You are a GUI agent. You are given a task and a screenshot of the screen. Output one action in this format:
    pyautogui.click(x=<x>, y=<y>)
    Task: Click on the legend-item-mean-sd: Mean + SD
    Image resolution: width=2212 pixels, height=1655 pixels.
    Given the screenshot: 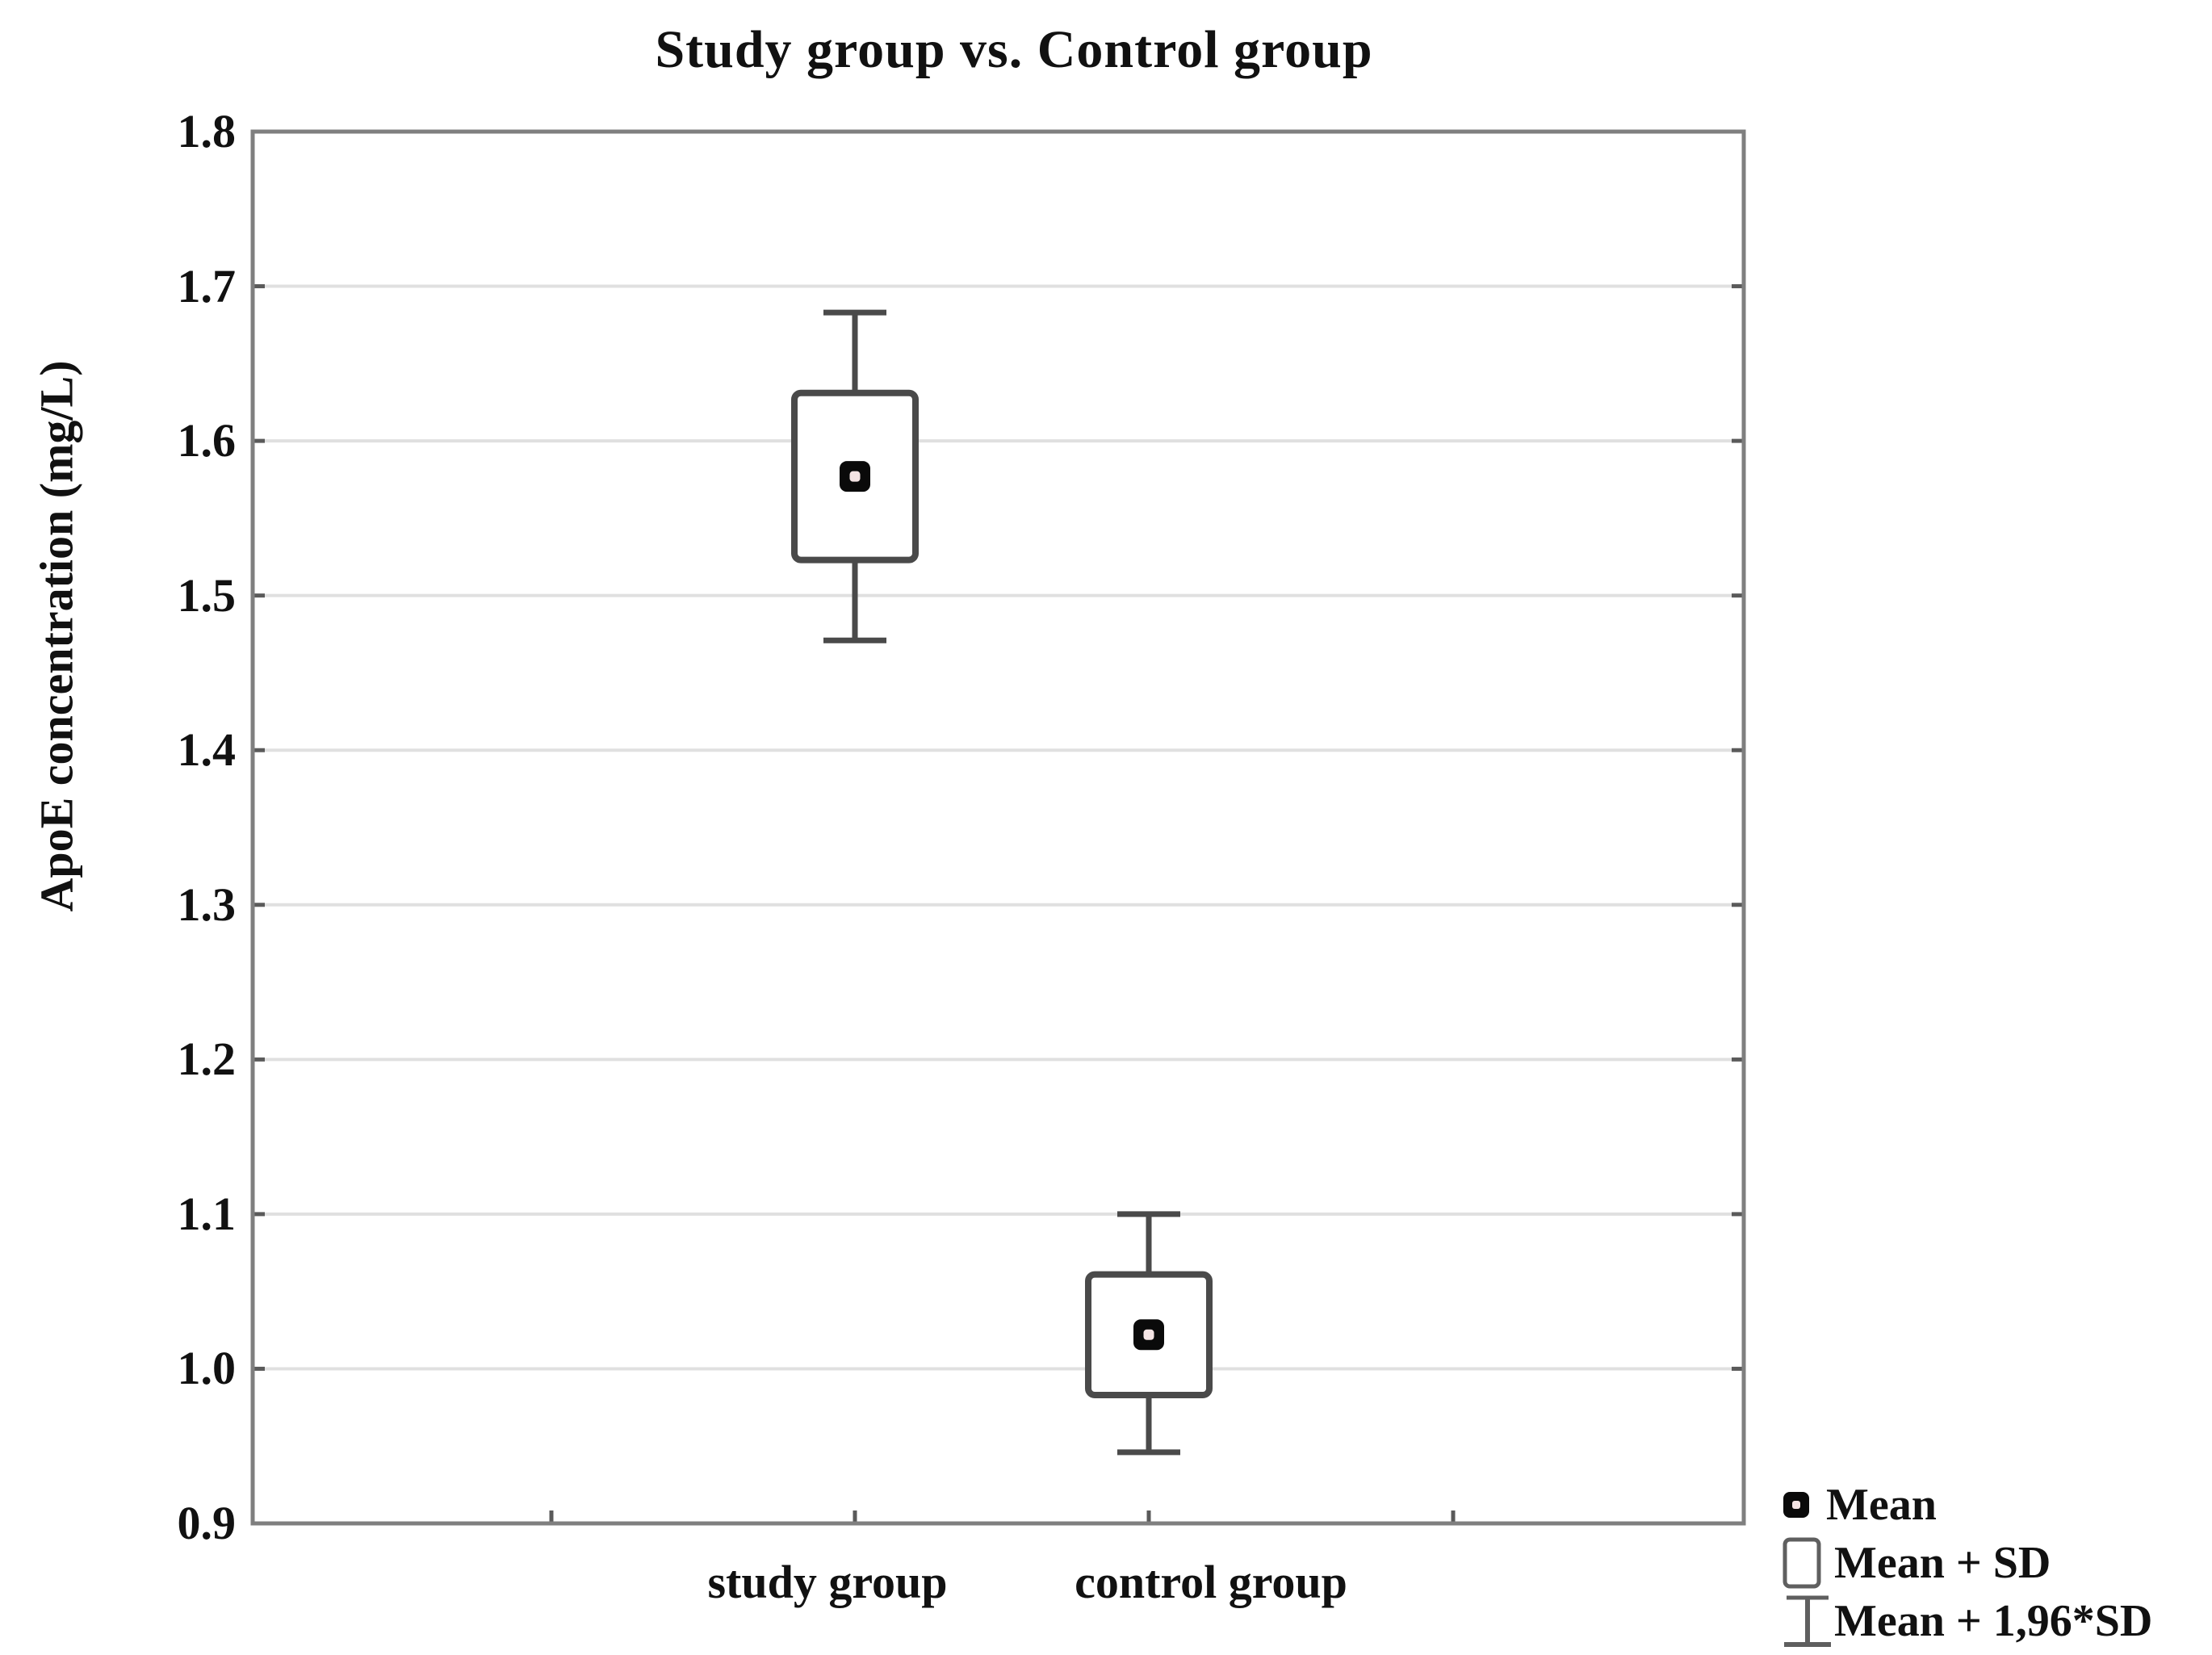 What is the action you would take?
    pyautogui.click(x=1967, y=1563)
    